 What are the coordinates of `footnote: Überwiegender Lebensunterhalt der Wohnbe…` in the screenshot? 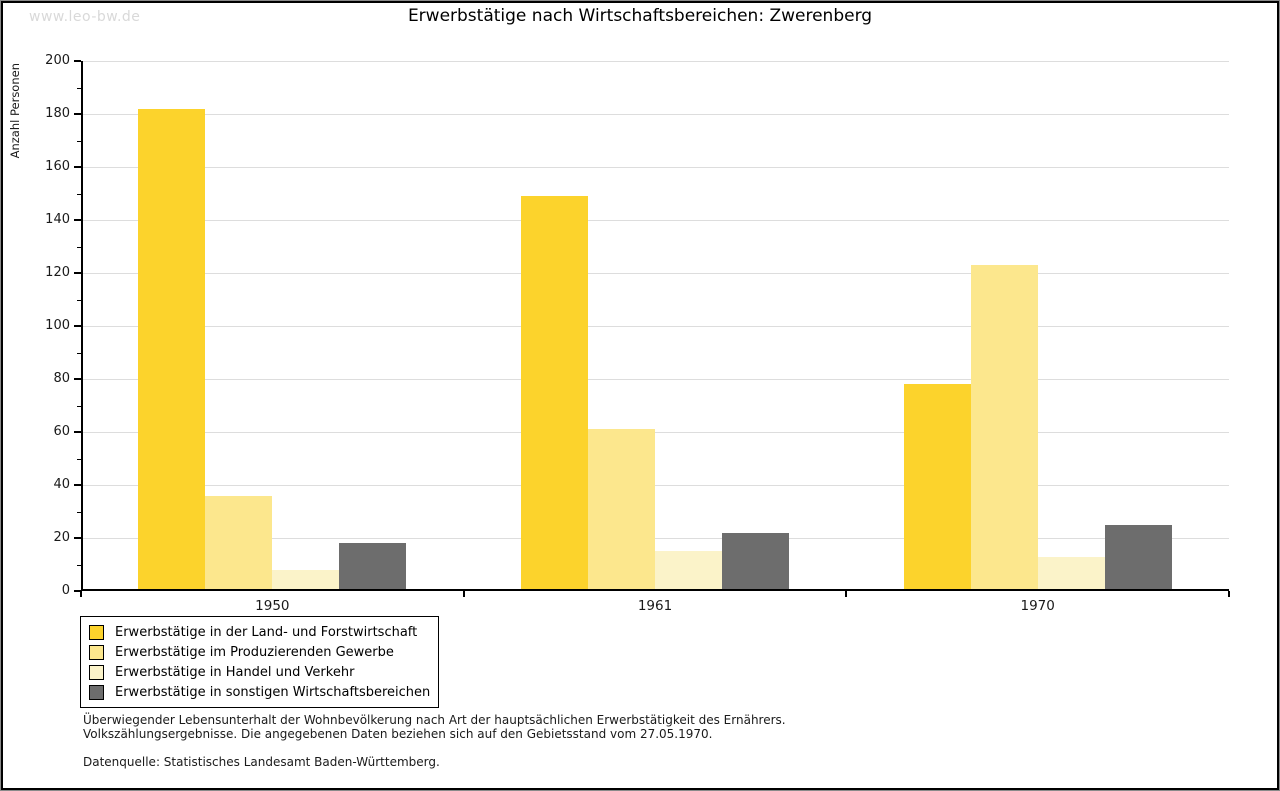 It's located at (434, 741).